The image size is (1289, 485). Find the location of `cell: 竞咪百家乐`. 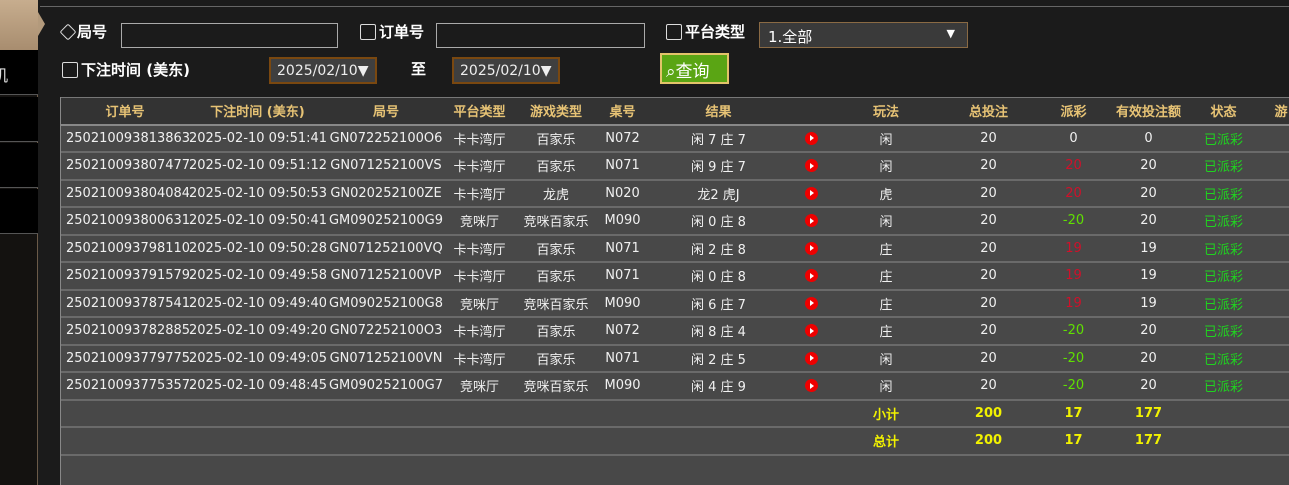

cell: 竞咪百家乐 is located at coordinates (556, 303).